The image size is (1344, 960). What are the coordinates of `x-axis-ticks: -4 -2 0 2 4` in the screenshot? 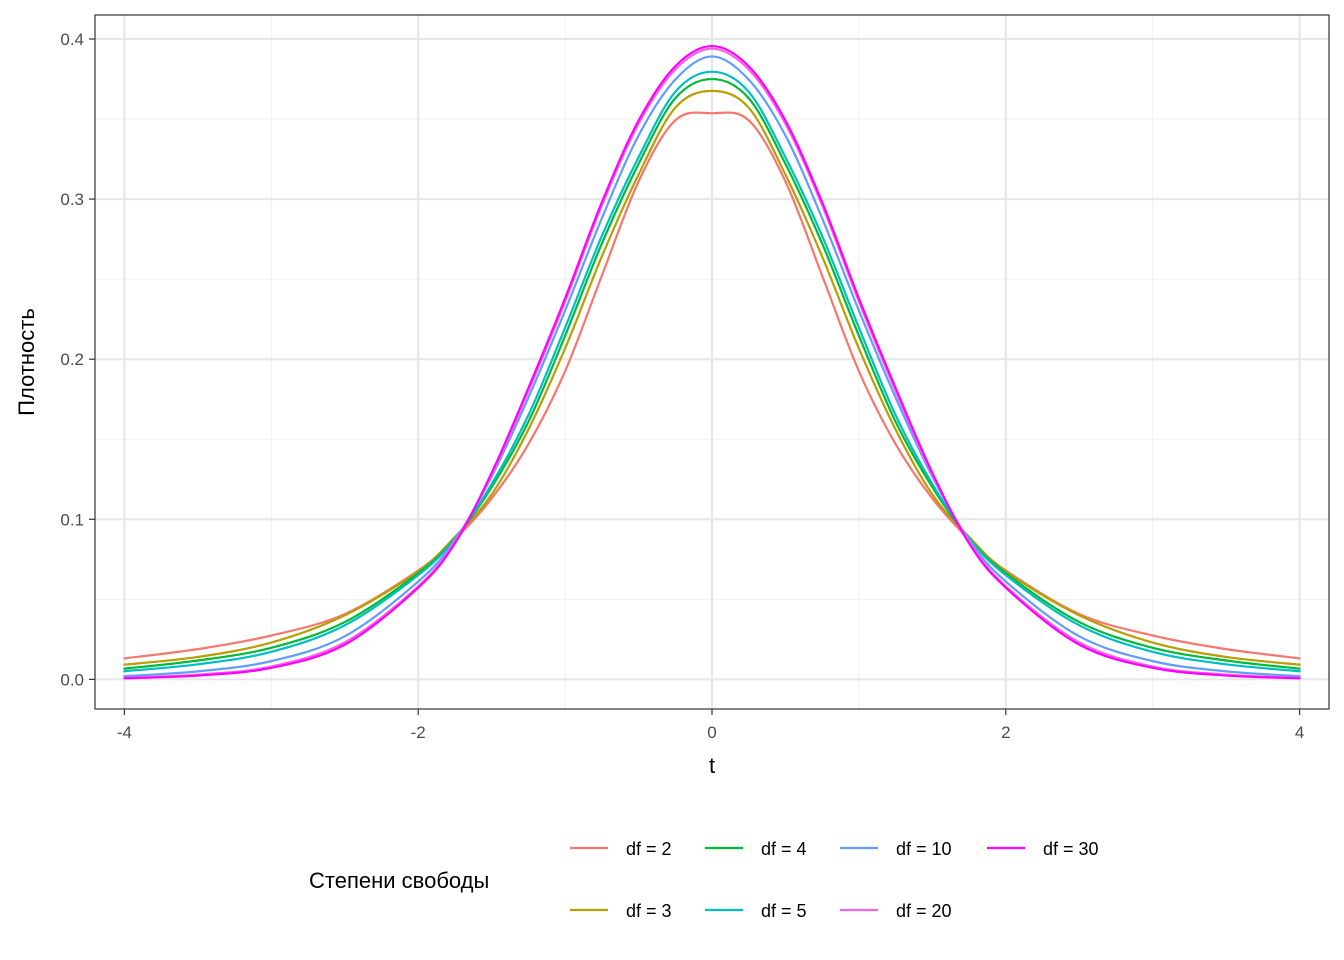 It's located at (710, 725).